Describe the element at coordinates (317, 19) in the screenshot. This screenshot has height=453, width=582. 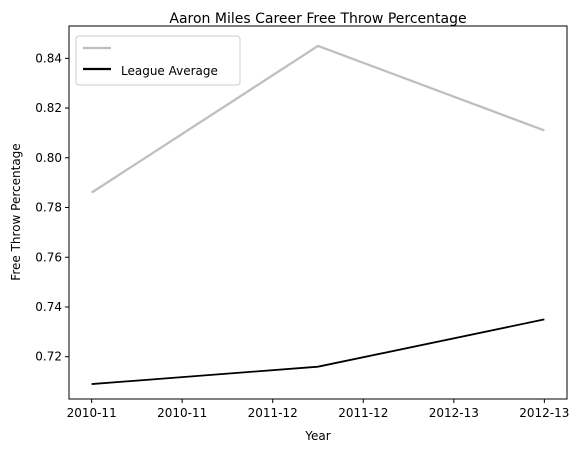
I see `chart-title: Aaron Miles Career Free Throw Percentage` at that location.